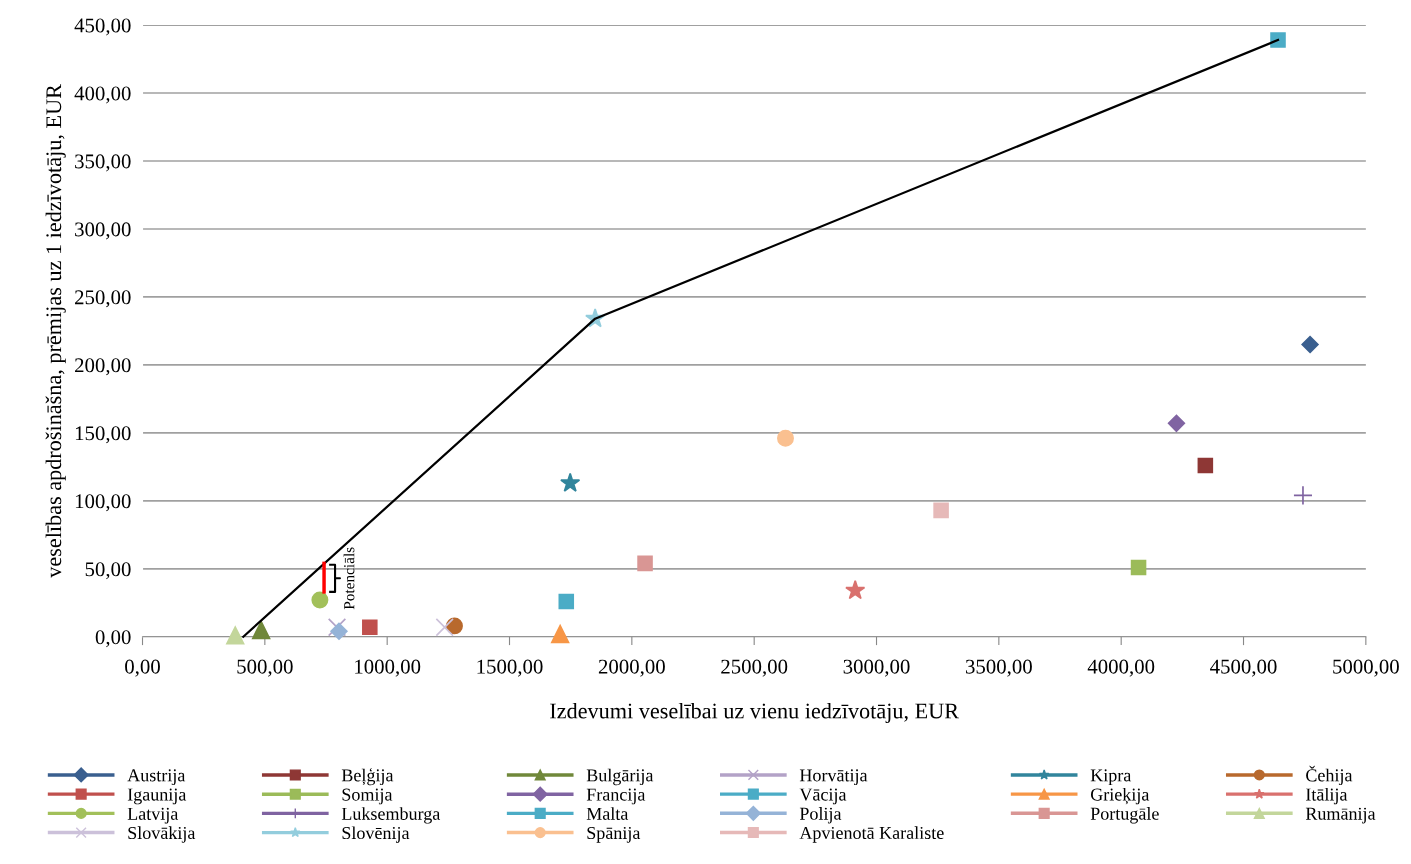 The image size is (1411, 864). I want to click on y-tick-label: 200,00, so click(103, 367).